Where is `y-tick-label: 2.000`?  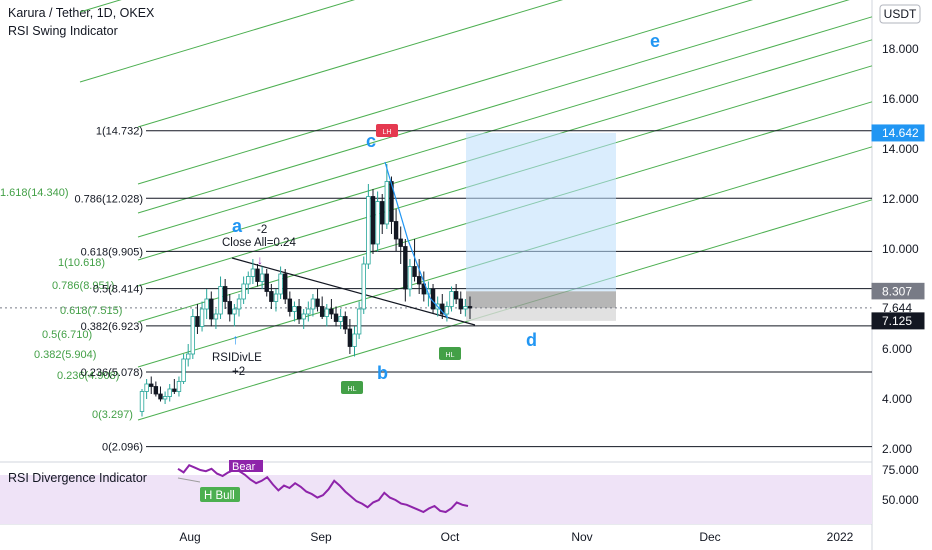
y-tick-label: 2.000 is located at coordinates (897, 449).